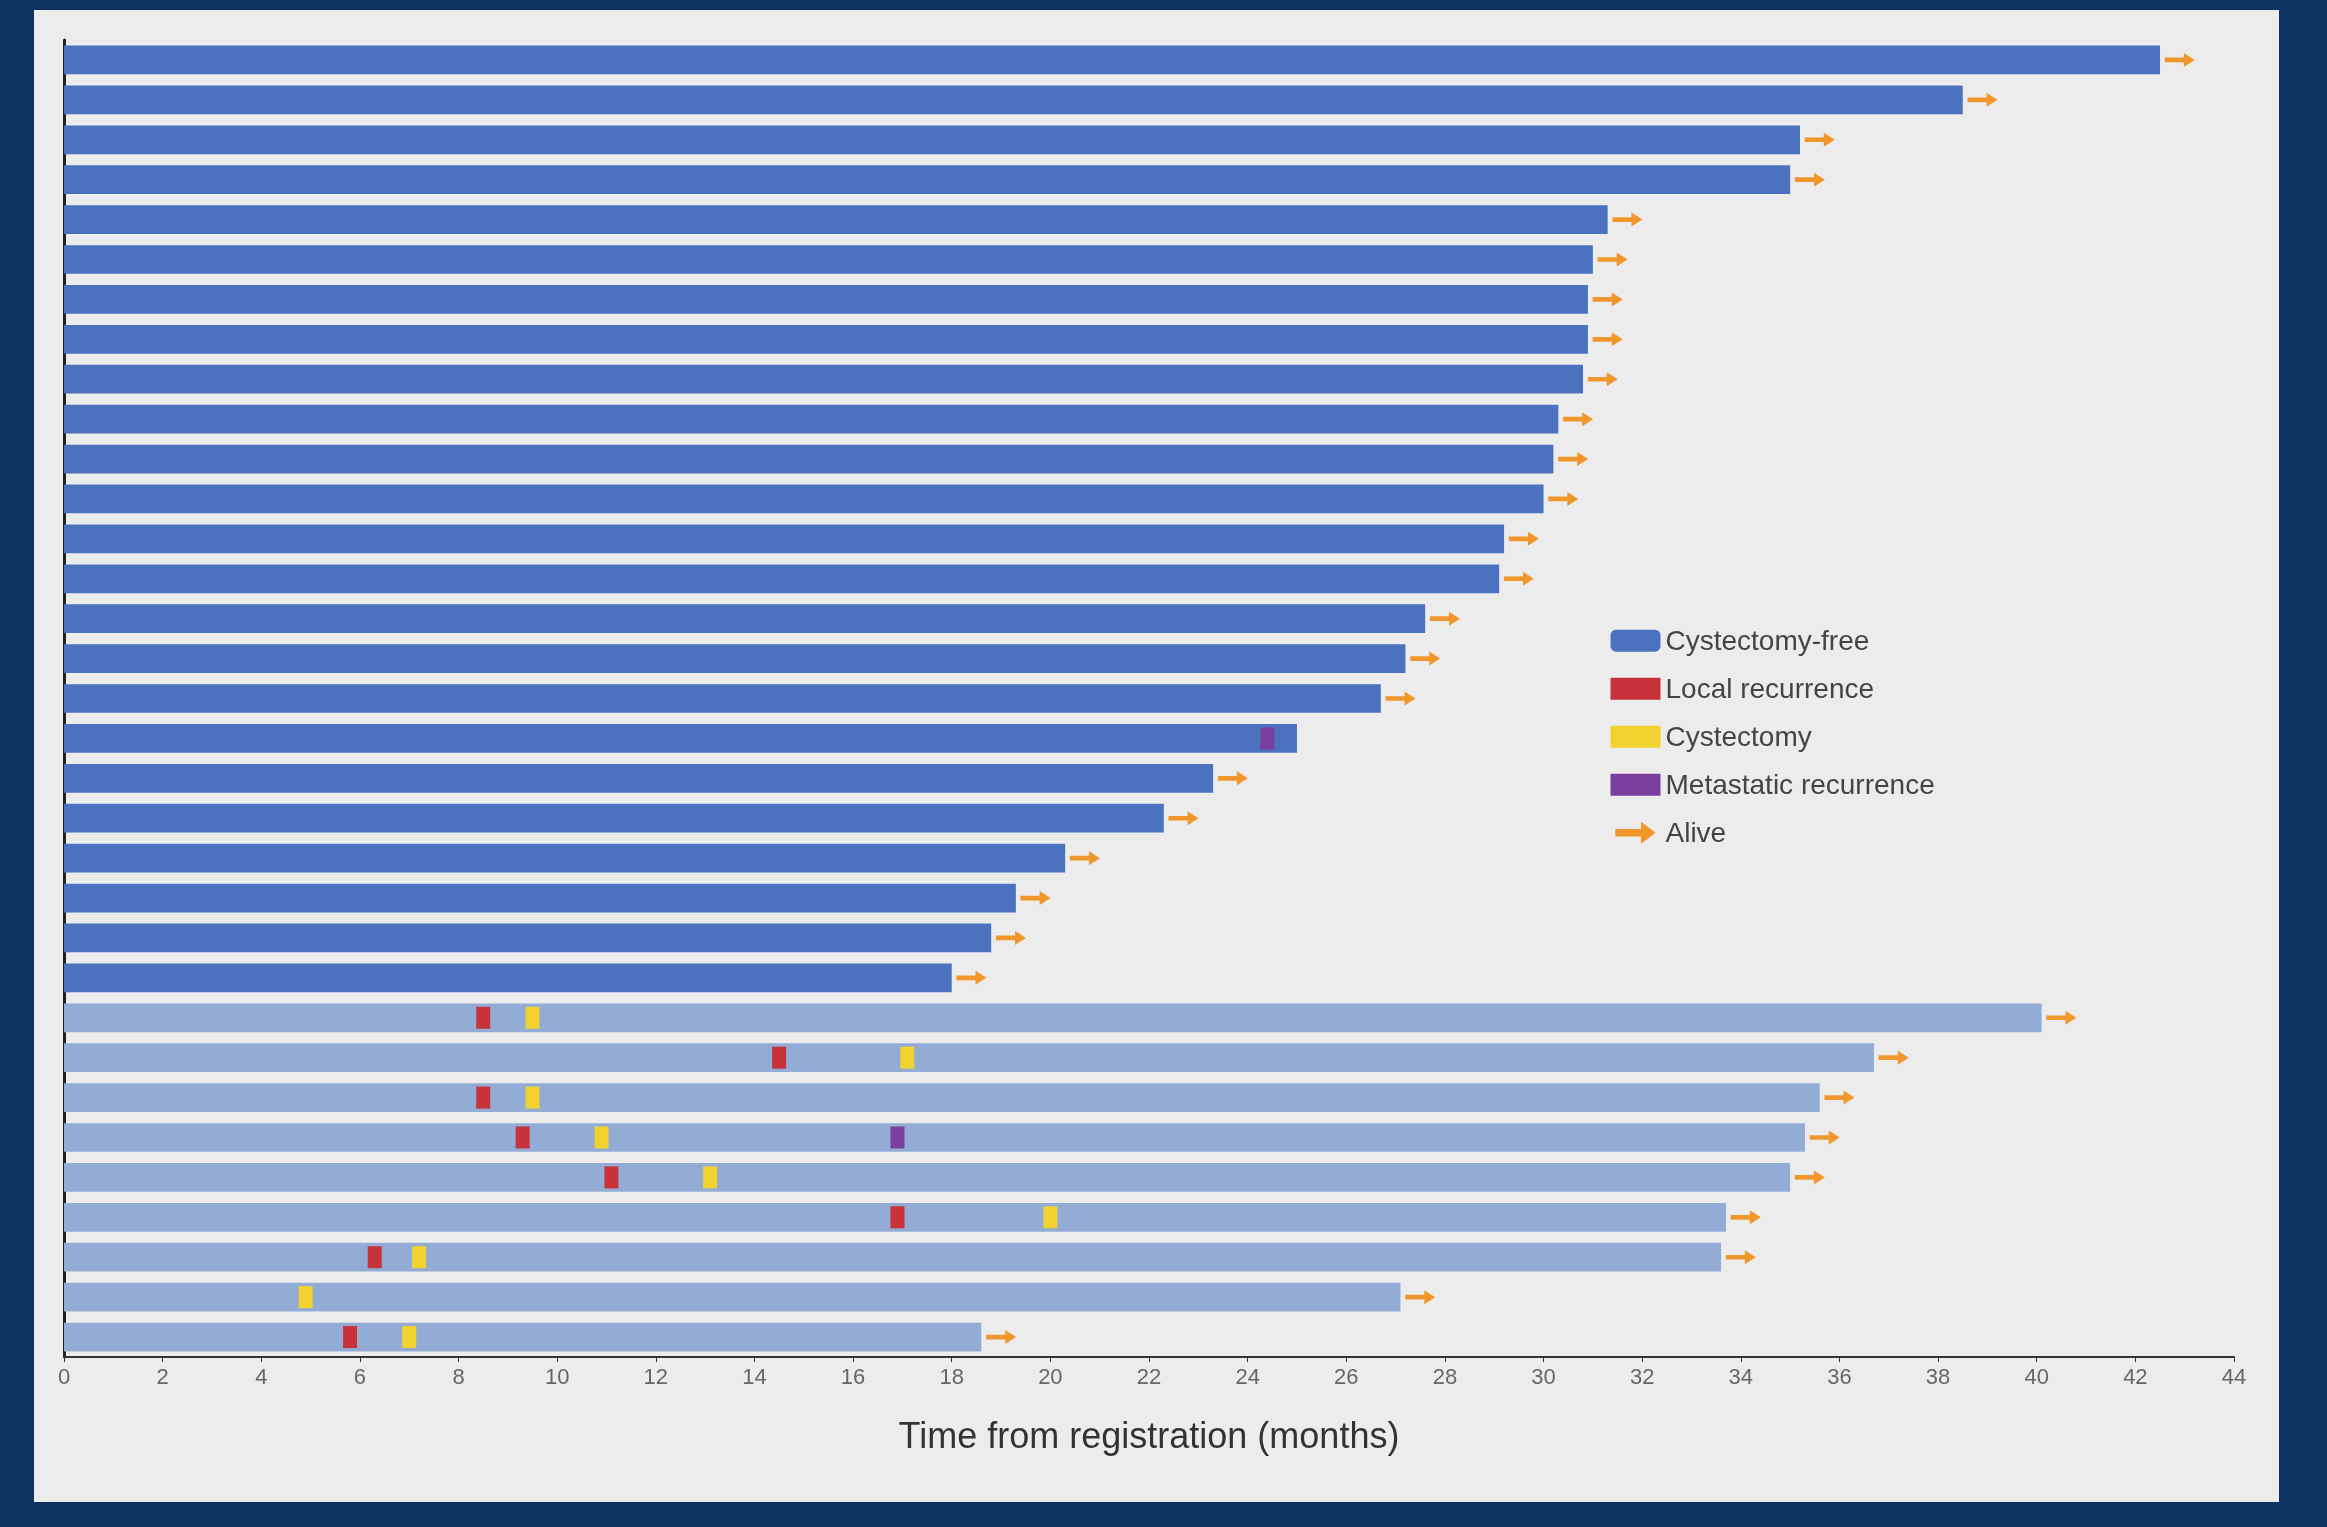  Describe the element at coordinates (1149, 1376) in the screenshot. I see `x-tick-label: 22` at that location.